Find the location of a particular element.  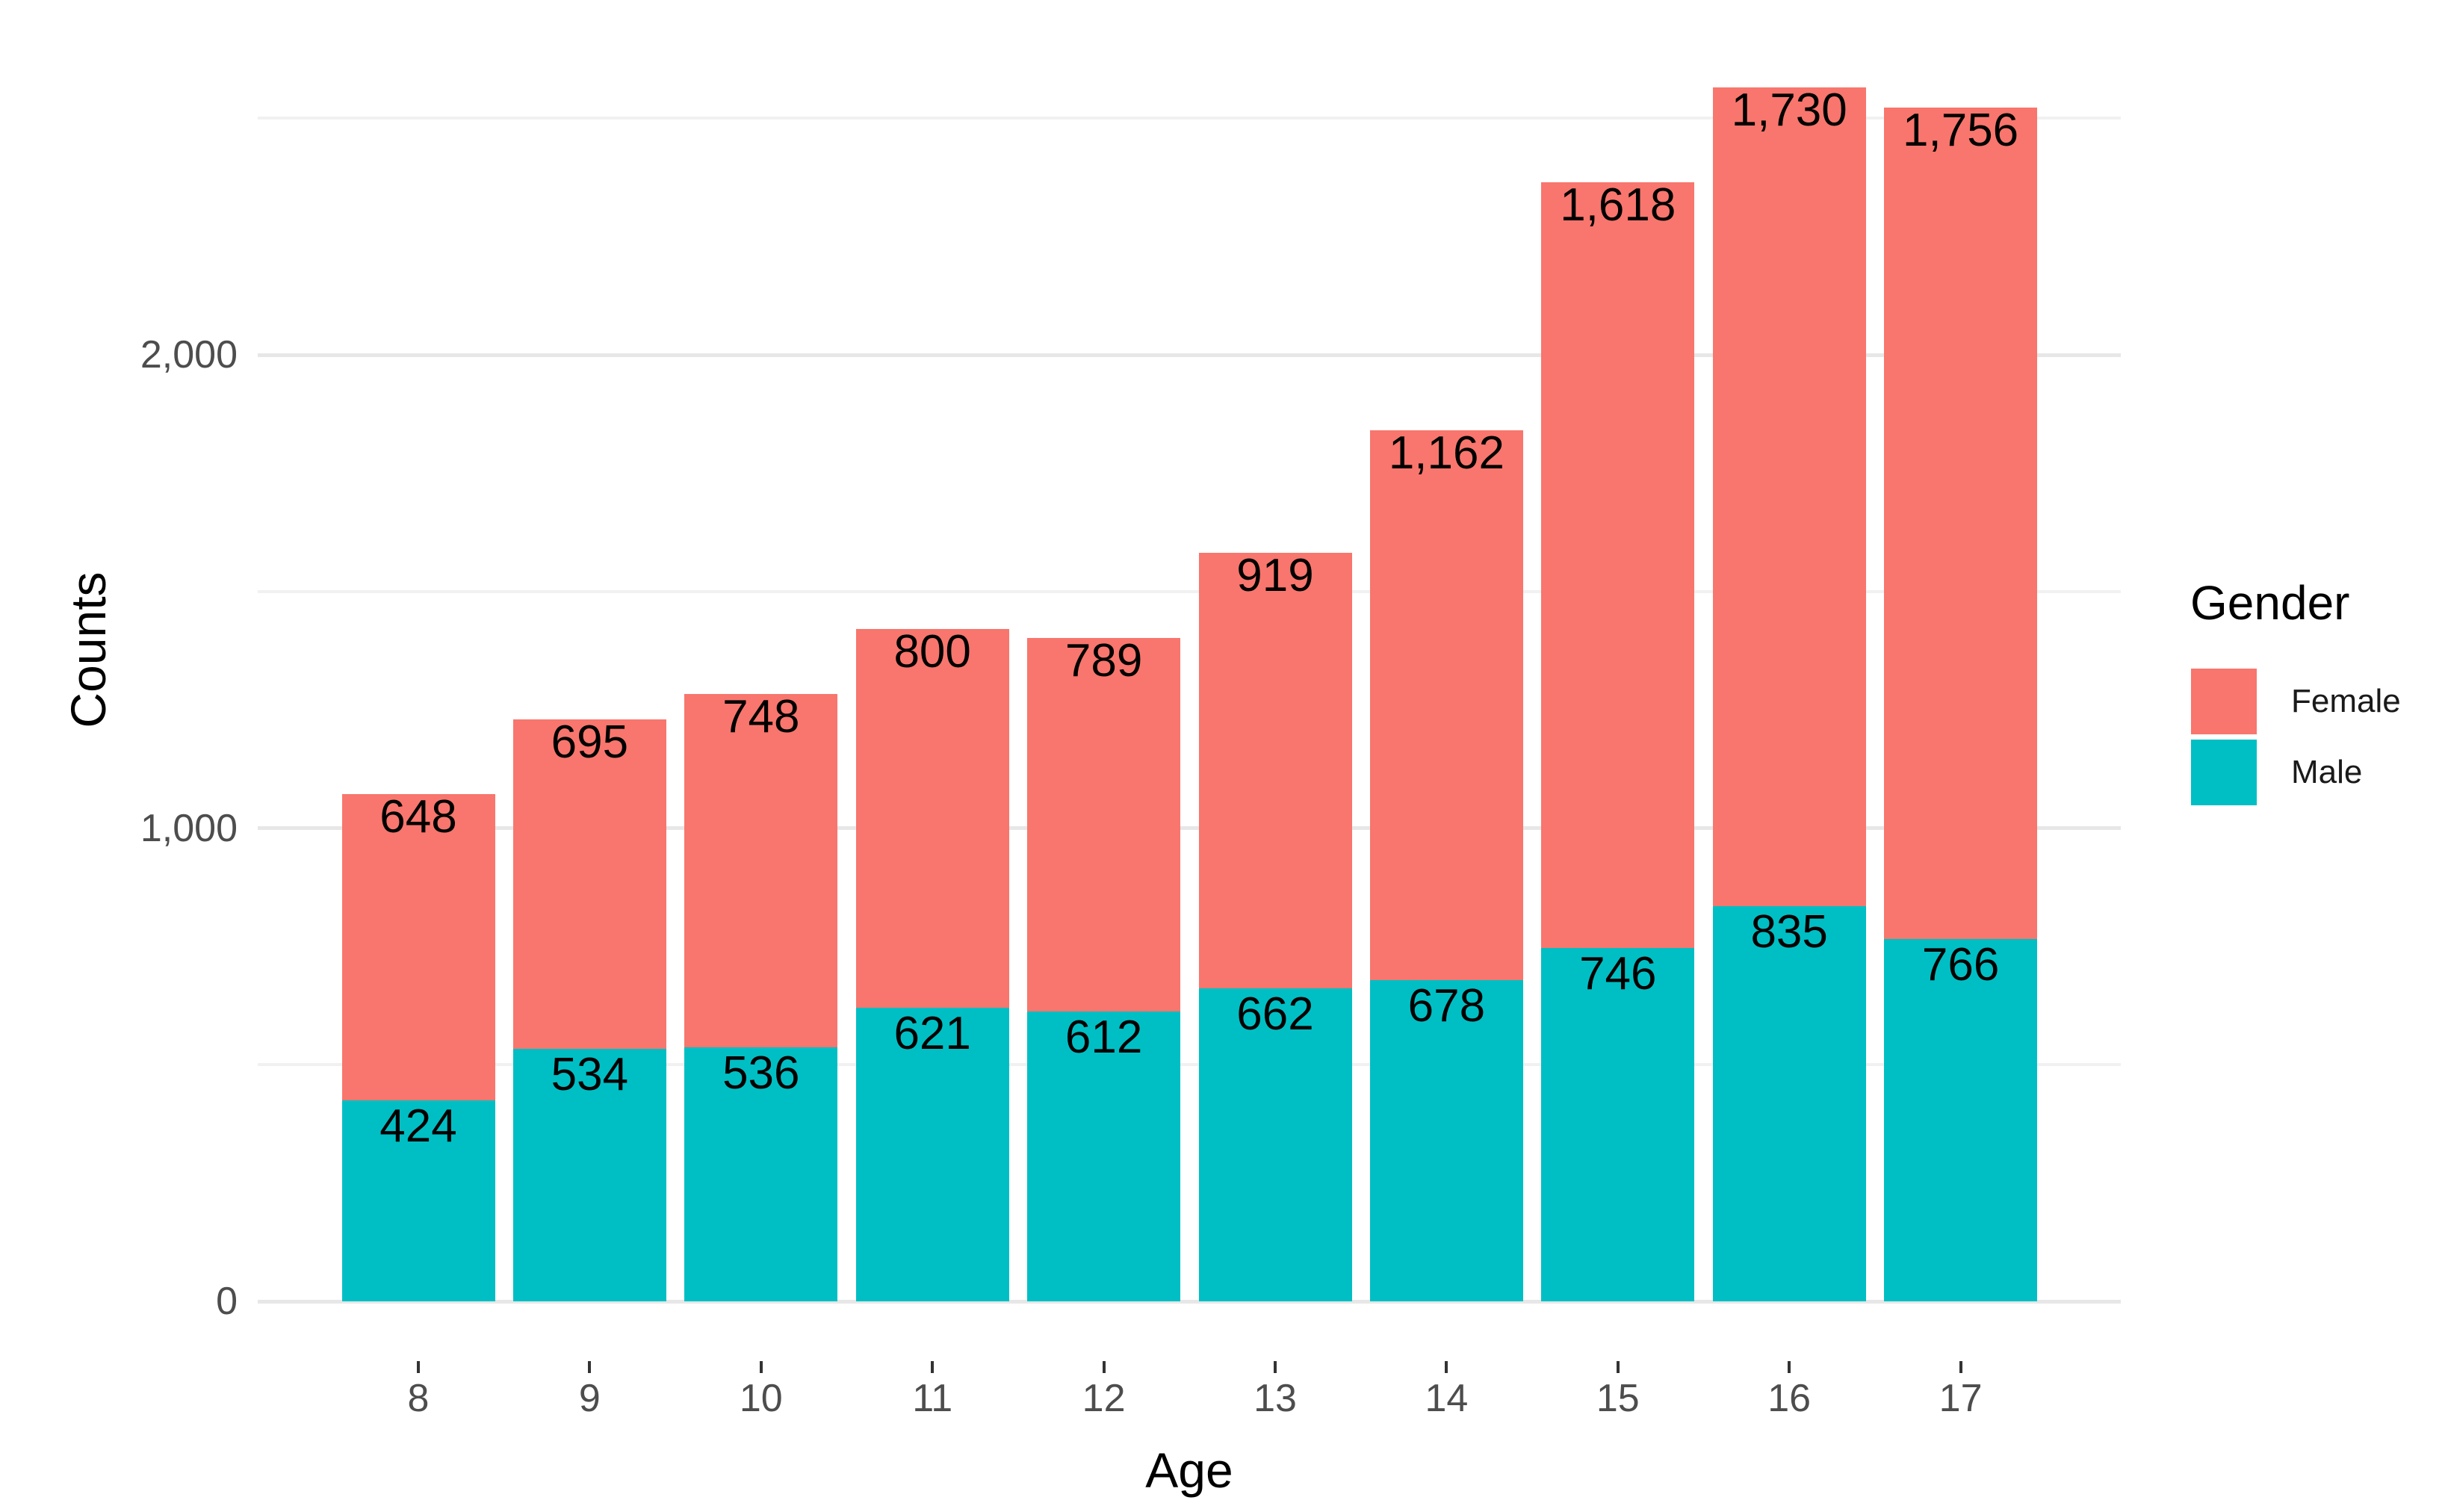

legend-swatch-male is located at coordinates (2224, 773).